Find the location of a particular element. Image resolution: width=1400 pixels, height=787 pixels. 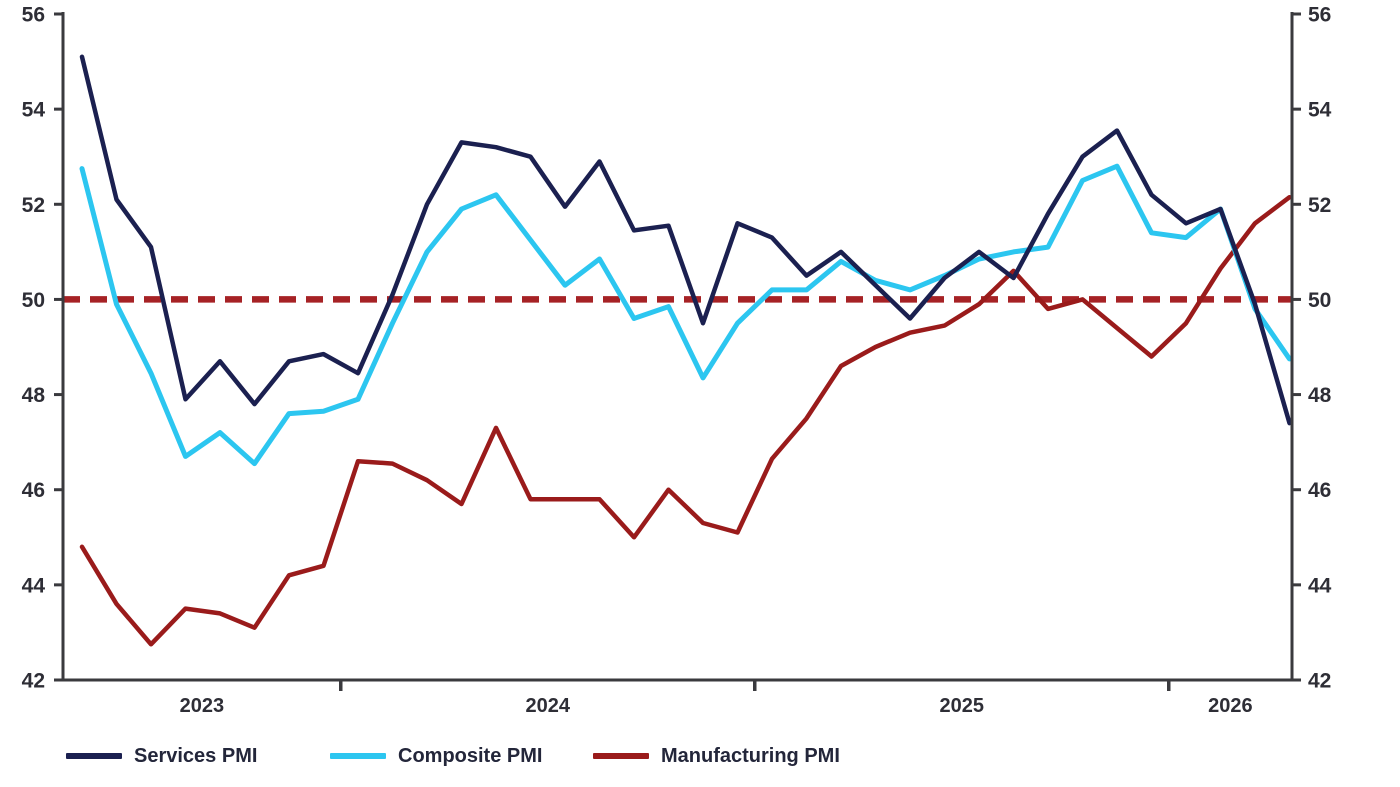

legend-item-manufacturing: Manufacturing PMI is located at coordinates (716, 756).